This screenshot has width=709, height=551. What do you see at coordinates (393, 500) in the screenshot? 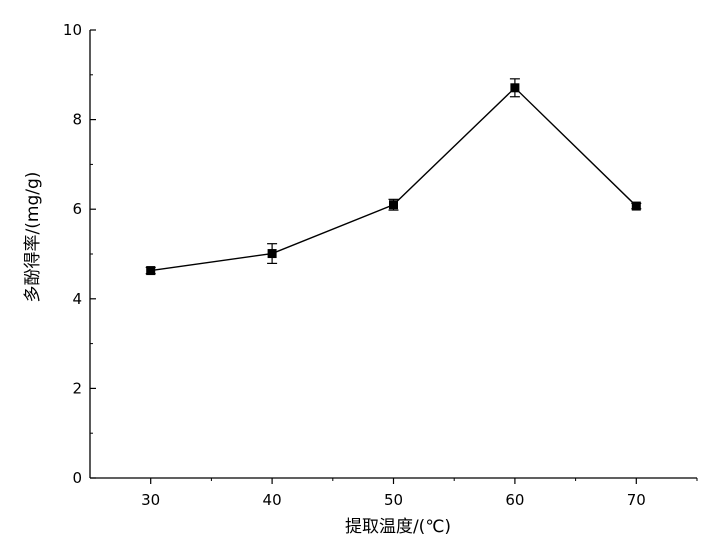
I see `x-tick-label: 50` at bounding box center [393, 500].